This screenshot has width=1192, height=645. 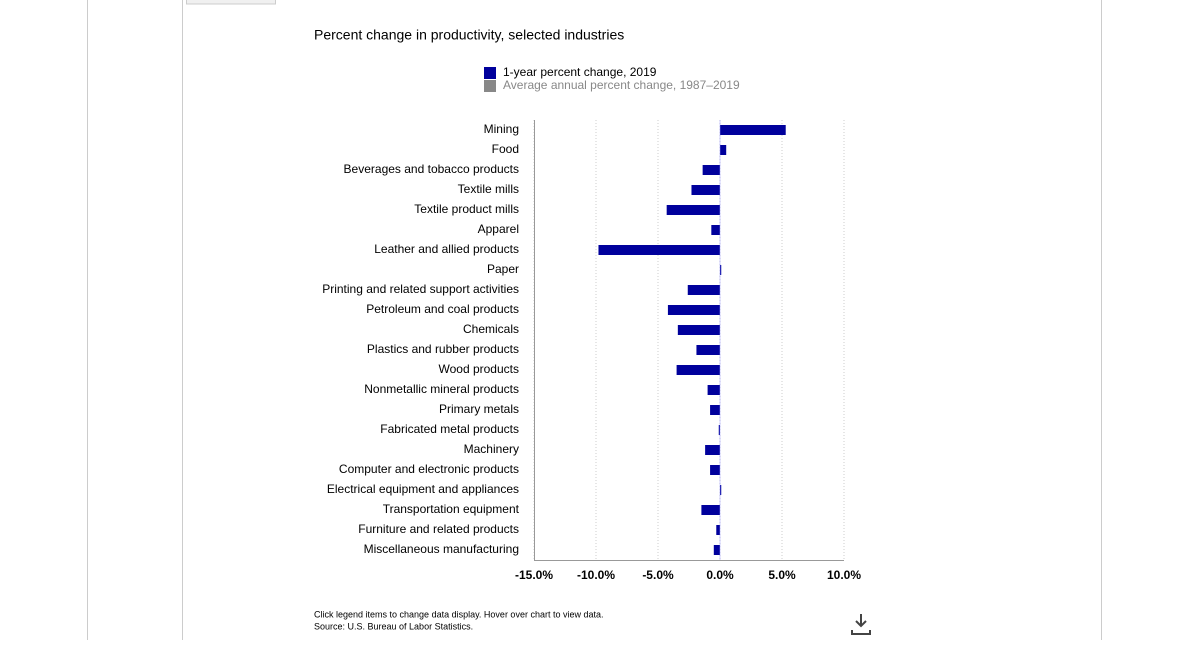 What do you see at coordinates (658, 575) in the screenshot?
I see `x-tick-label: -5.0%` at bounding box center [658, 575].